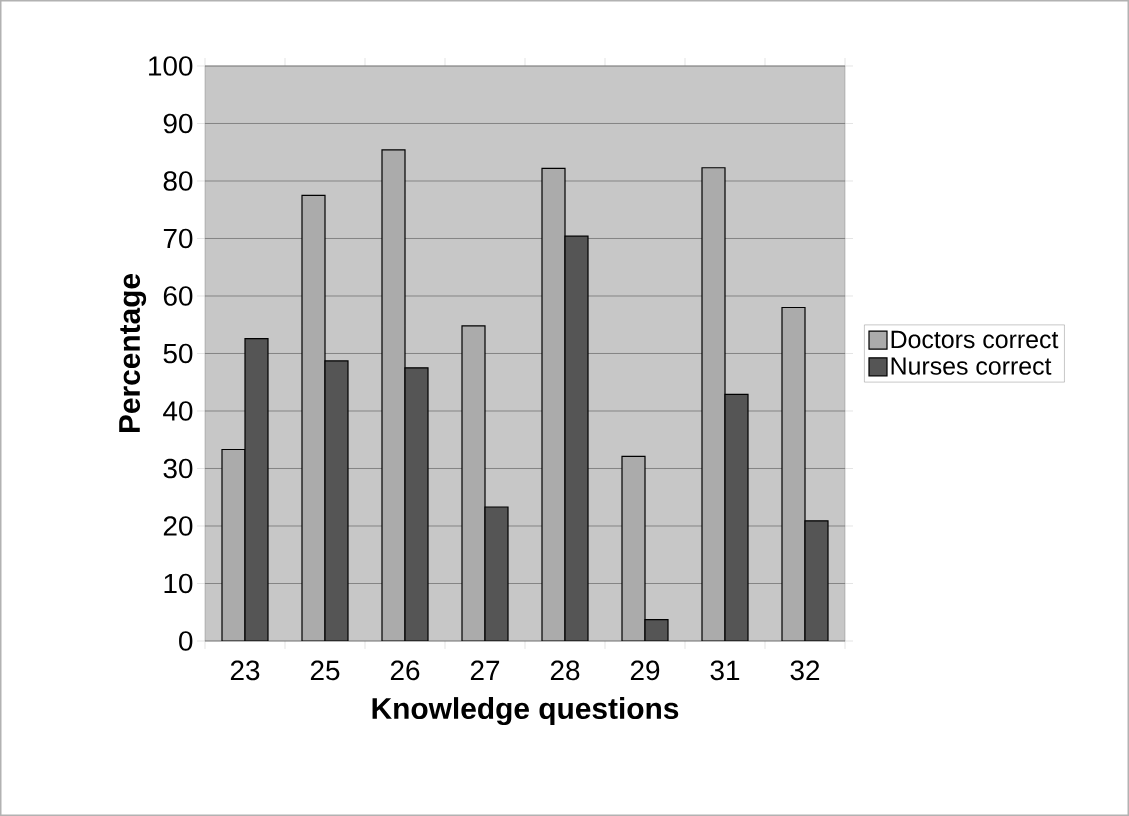 Image resolution: width=1129 pixels, height=816 pixels. Describe the element at coordinates (186, 641) in the screenshot. I see `y-tick-label: 0` at that location.